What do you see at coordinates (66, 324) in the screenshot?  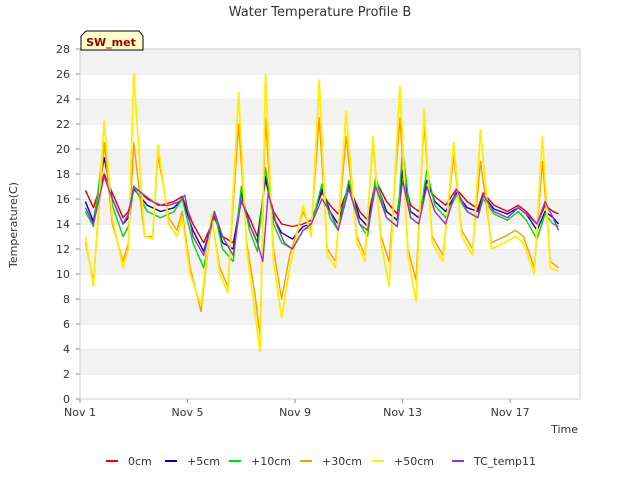 I see `y-tick-label: 6` at bounding box center [66, 324].